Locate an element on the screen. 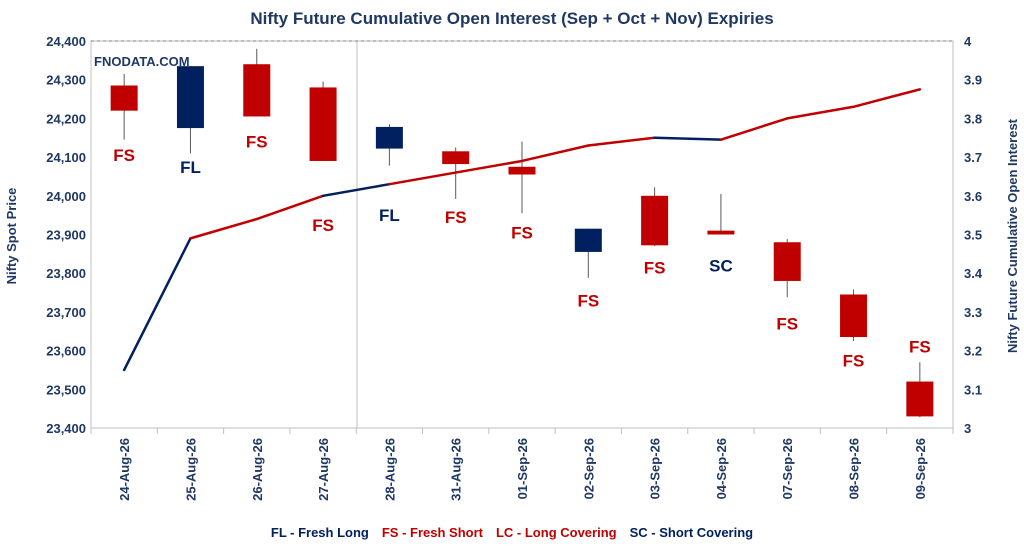 The image size is (1024, 547). right-tick-label: 3.4 is located at coordinates (973, 273).